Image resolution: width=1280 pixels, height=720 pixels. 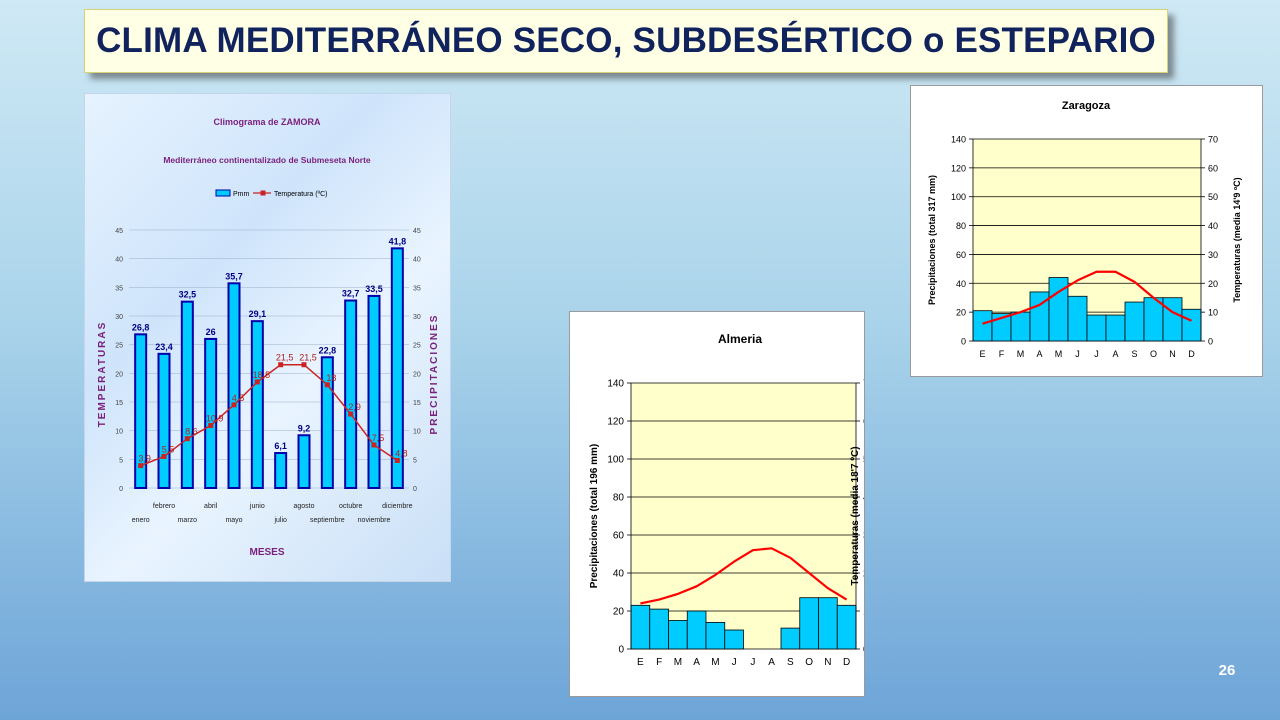 I want to click on zamora-bar-value: 29,1, so click(x=258, y=314).